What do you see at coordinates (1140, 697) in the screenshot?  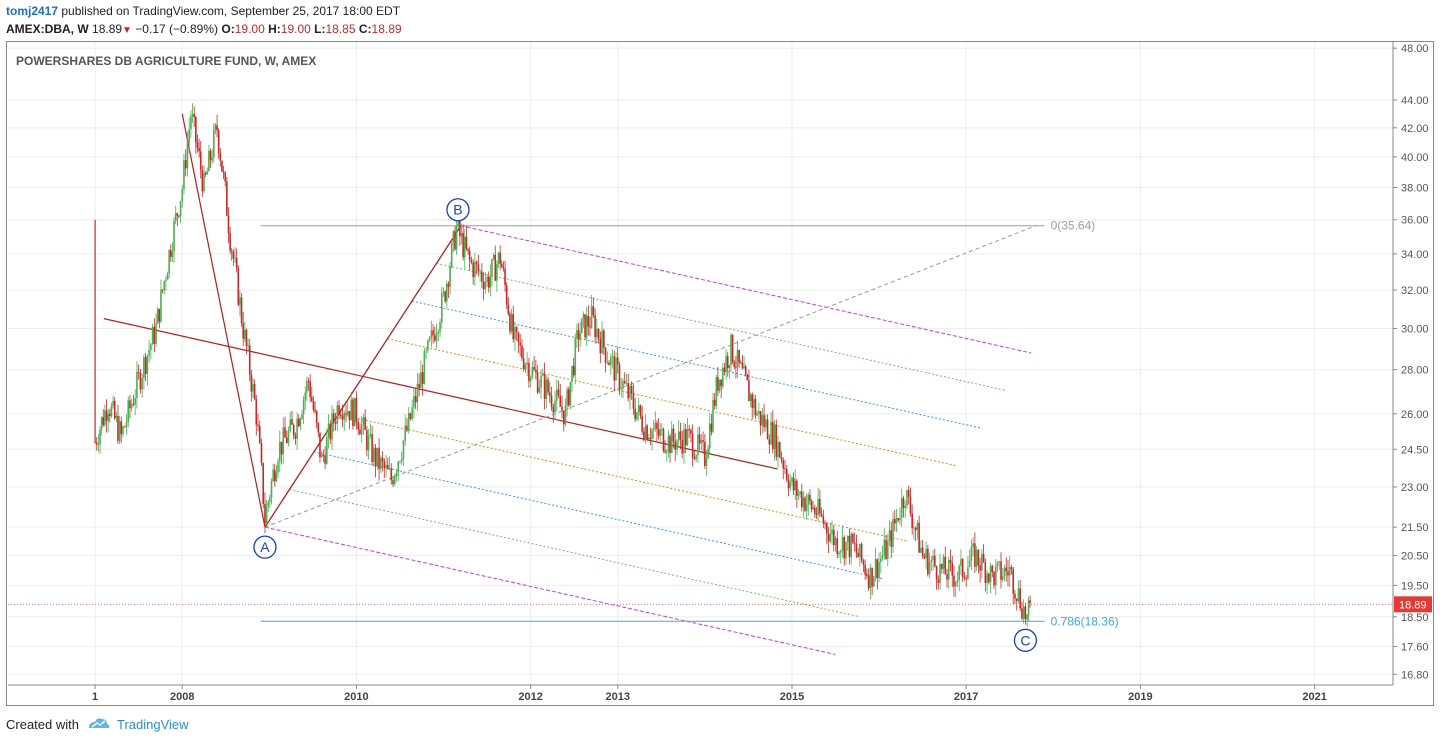 I see `x-tick-label: 2019` at bounding box center [1140, 697].